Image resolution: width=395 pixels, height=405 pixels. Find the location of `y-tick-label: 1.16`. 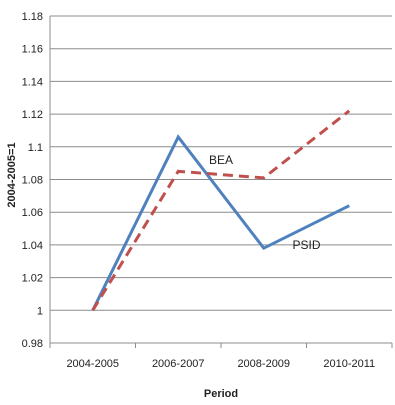

y-tick-label: 1.16 is located at coordinates (32, 50).